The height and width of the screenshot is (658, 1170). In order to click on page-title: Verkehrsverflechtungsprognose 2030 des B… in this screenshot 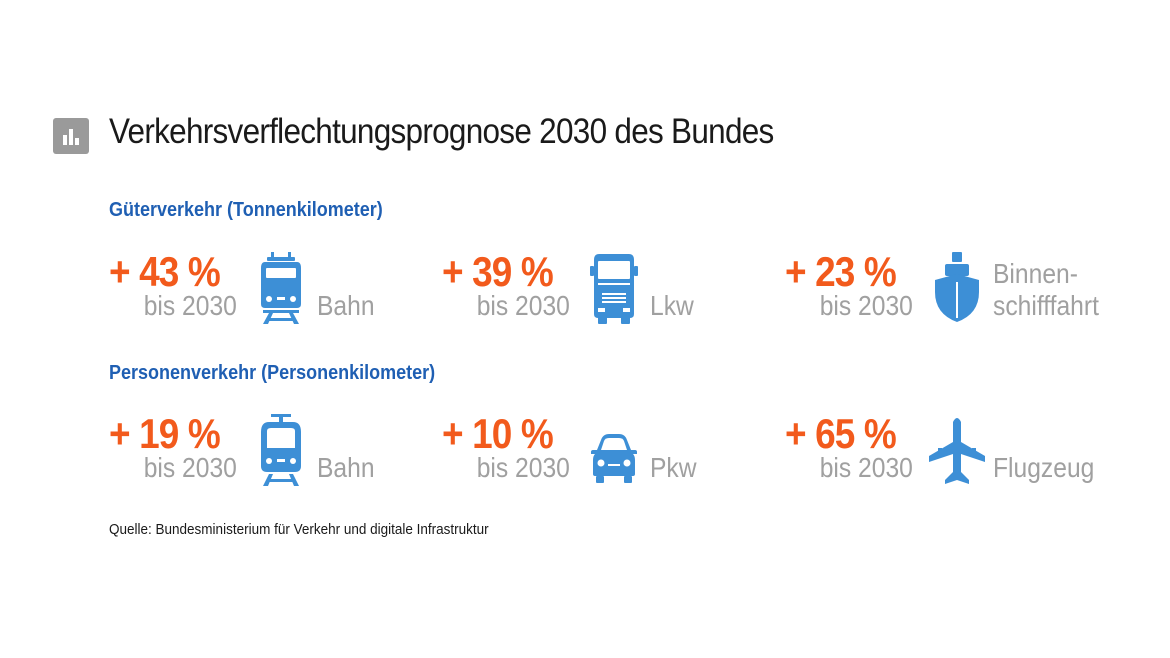, I will do `click(441, 131)`.